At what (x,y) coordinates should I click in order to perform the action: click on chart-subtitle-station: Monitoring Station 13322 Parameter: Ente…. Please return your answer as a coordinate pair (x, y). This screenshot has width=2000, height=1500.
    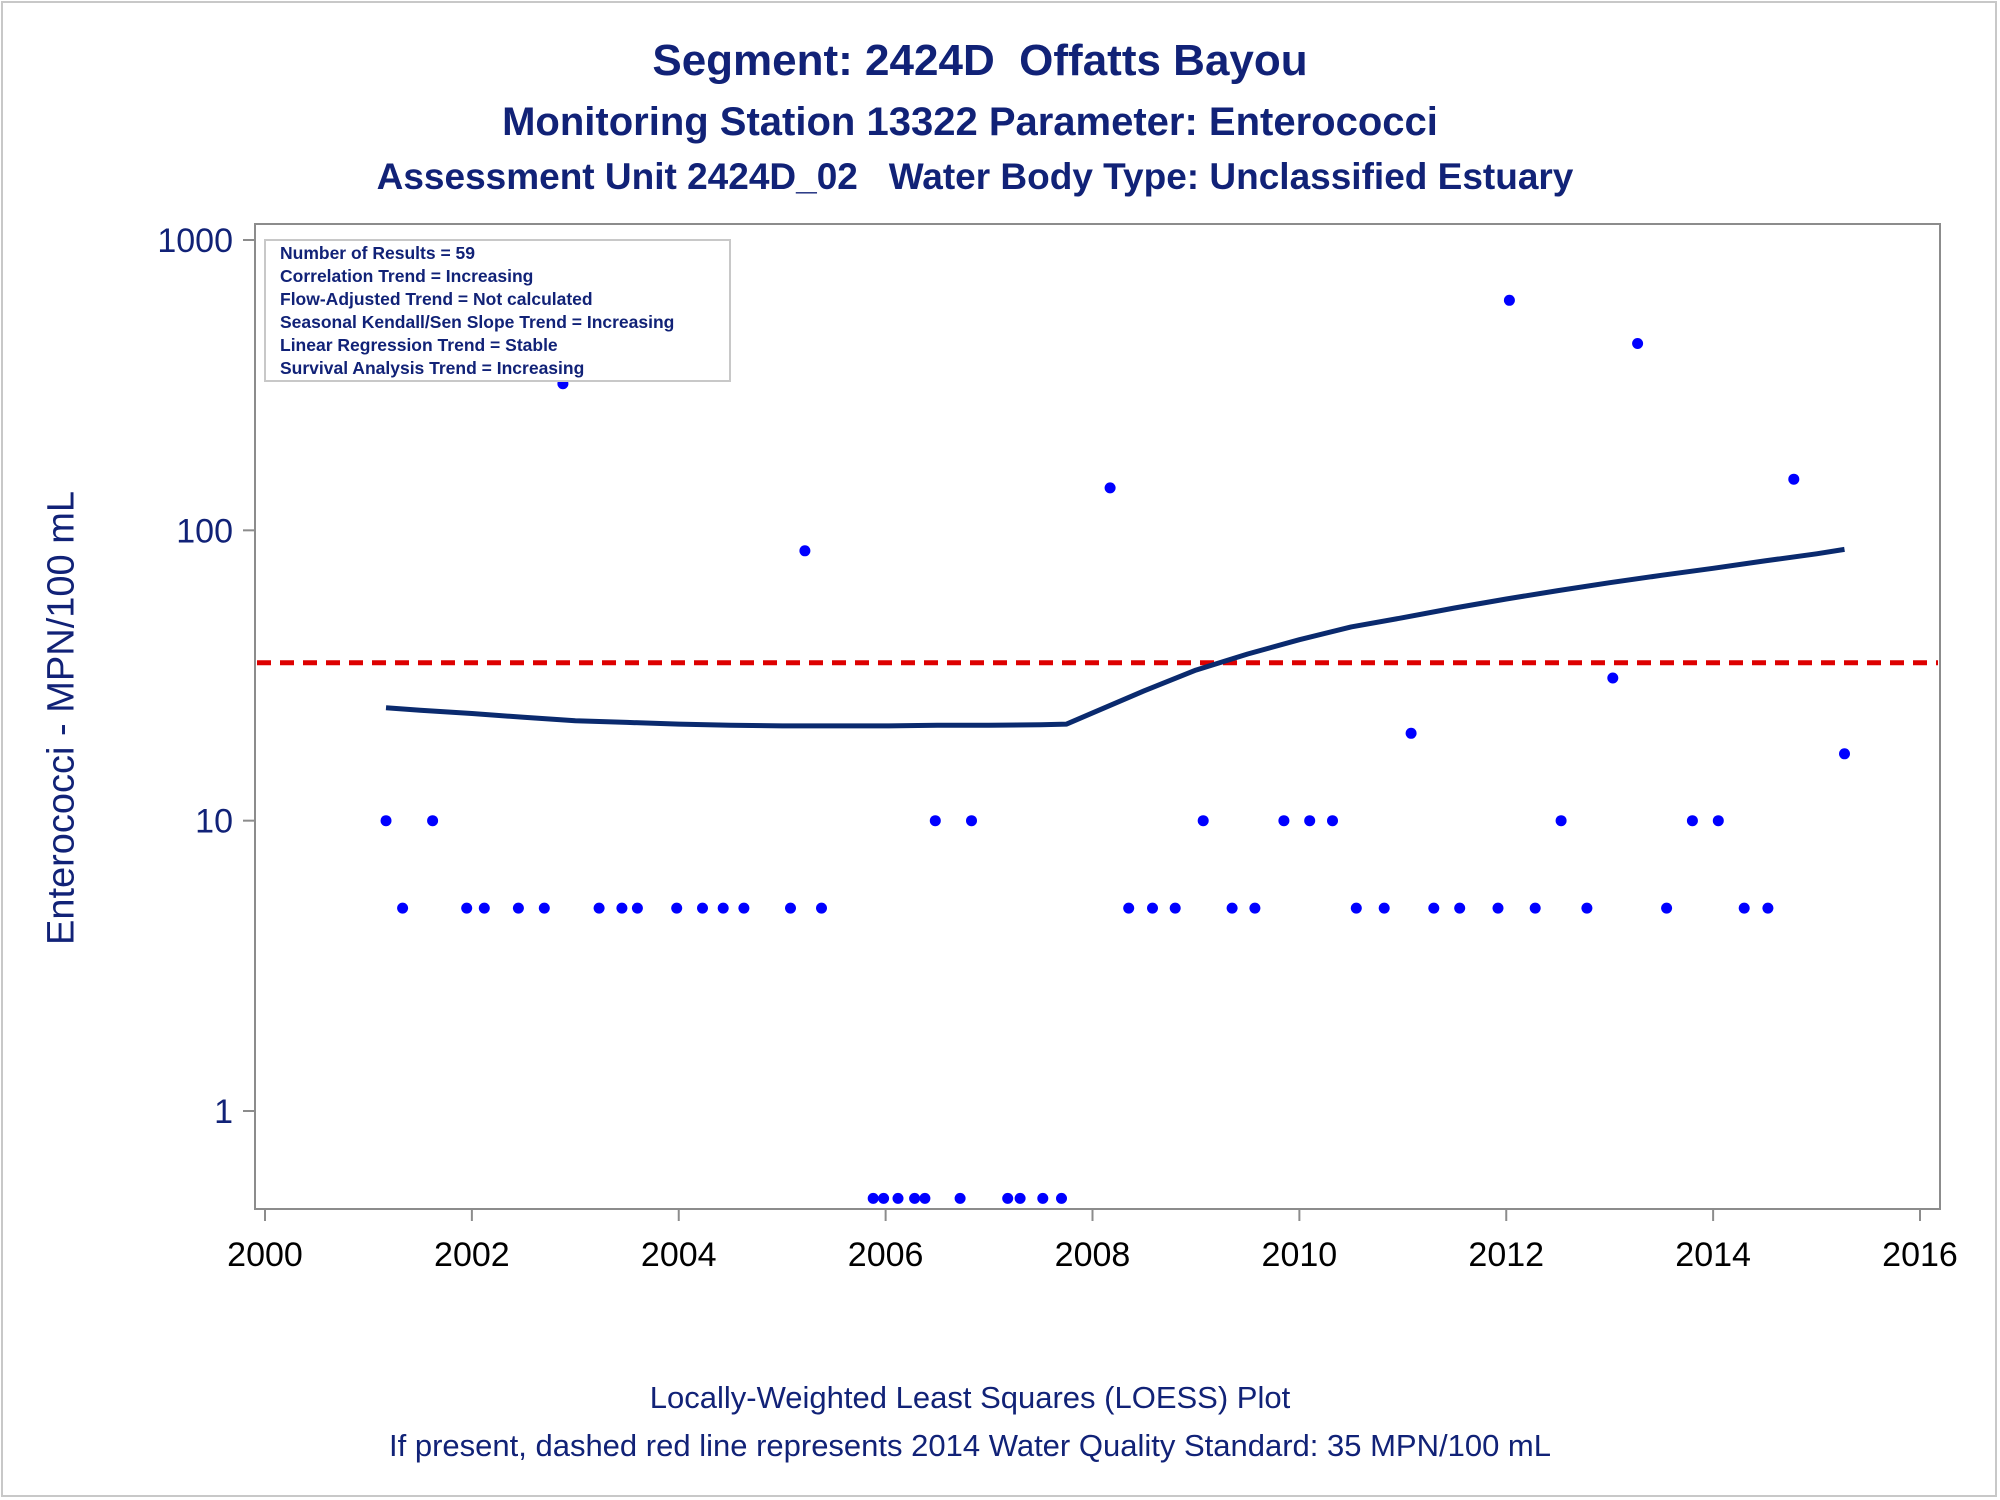
    Looking at the image, I should click on (970, 122).